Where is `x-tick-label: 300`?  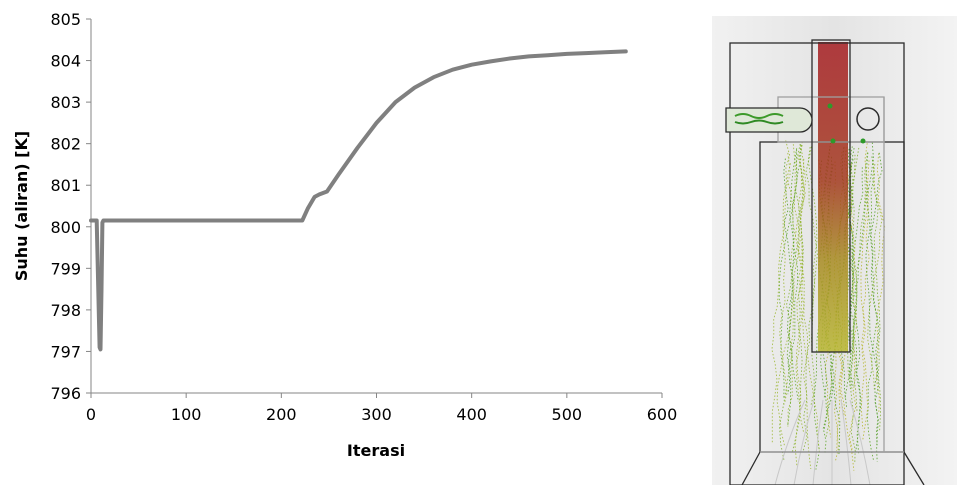 x-tick-label: 300 is located at coordinates (376, 414).